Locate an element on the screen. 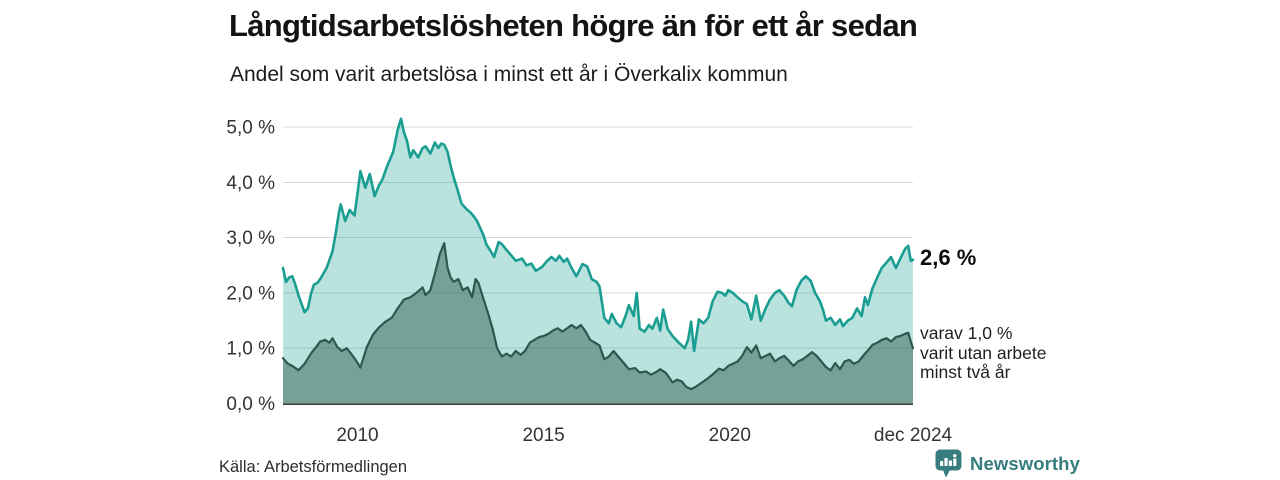 This screenshot has width=1280, height=480. newsworthy-logo: Newsworthy is located at coordinates (1007, 463).